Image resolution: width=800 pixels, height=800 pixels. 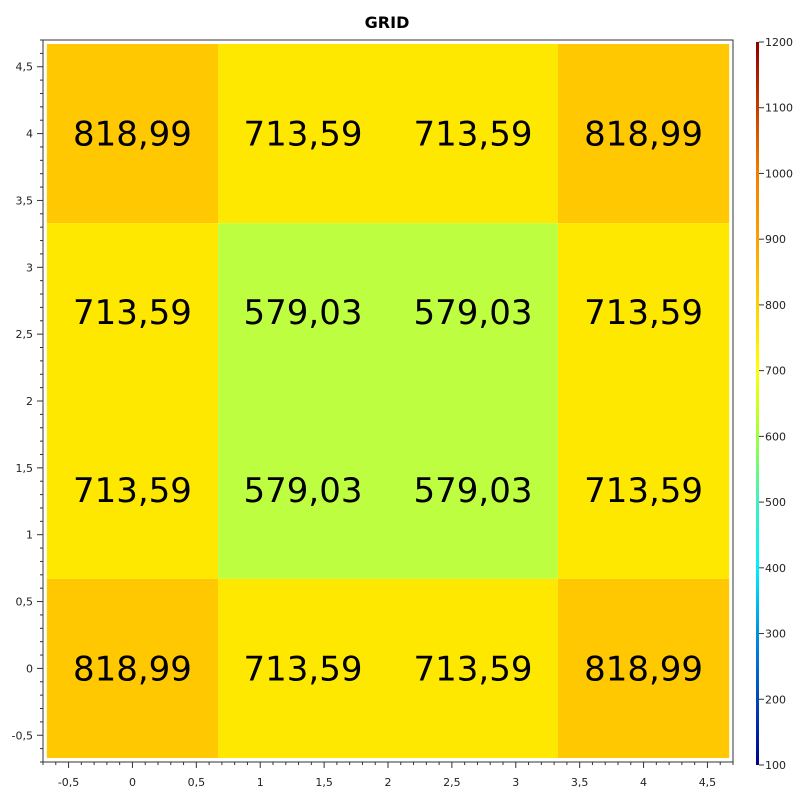 What do you see at coordinates (29, 535) in the screenshot?
I see `y-tick-label: 1` at bounding box center [29, 535].